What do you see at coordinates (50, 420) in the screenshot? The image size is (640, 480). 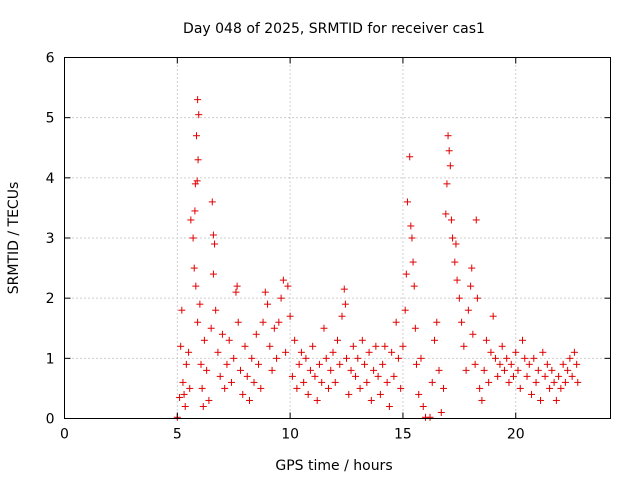 I see `y-tick-label: 0` at bounding box center [50, 420].